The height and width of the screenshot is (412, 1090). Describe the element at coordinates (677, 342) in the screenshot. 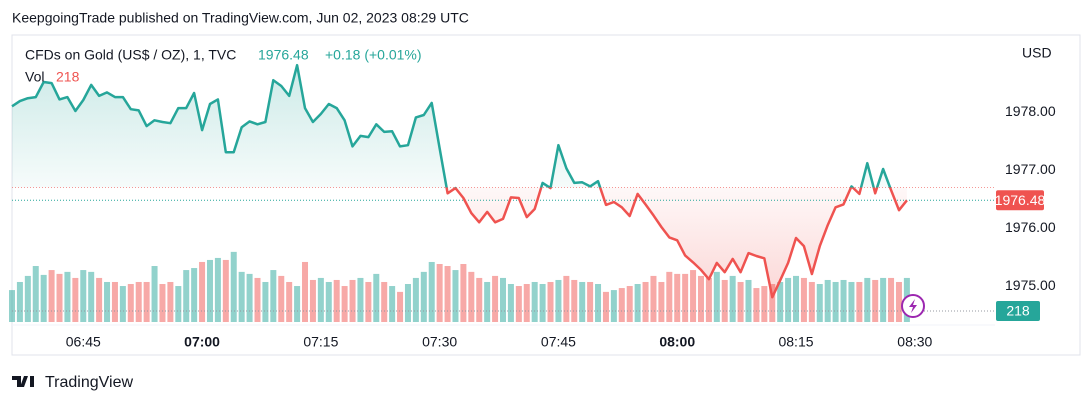

I see `x-tick-label: 08:00` at that location.